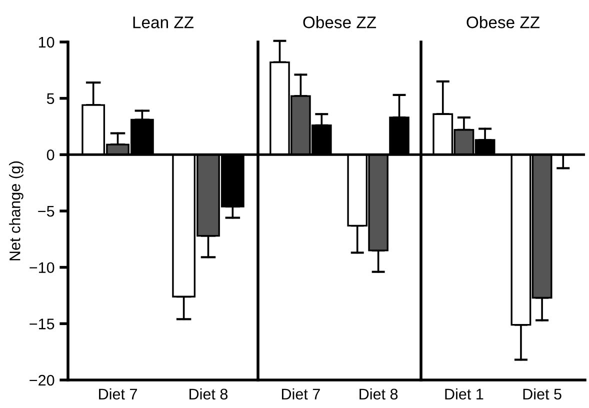 The image size is (589, 408). I want to click on chart-title: Lean ZZ, so click(163, 22).